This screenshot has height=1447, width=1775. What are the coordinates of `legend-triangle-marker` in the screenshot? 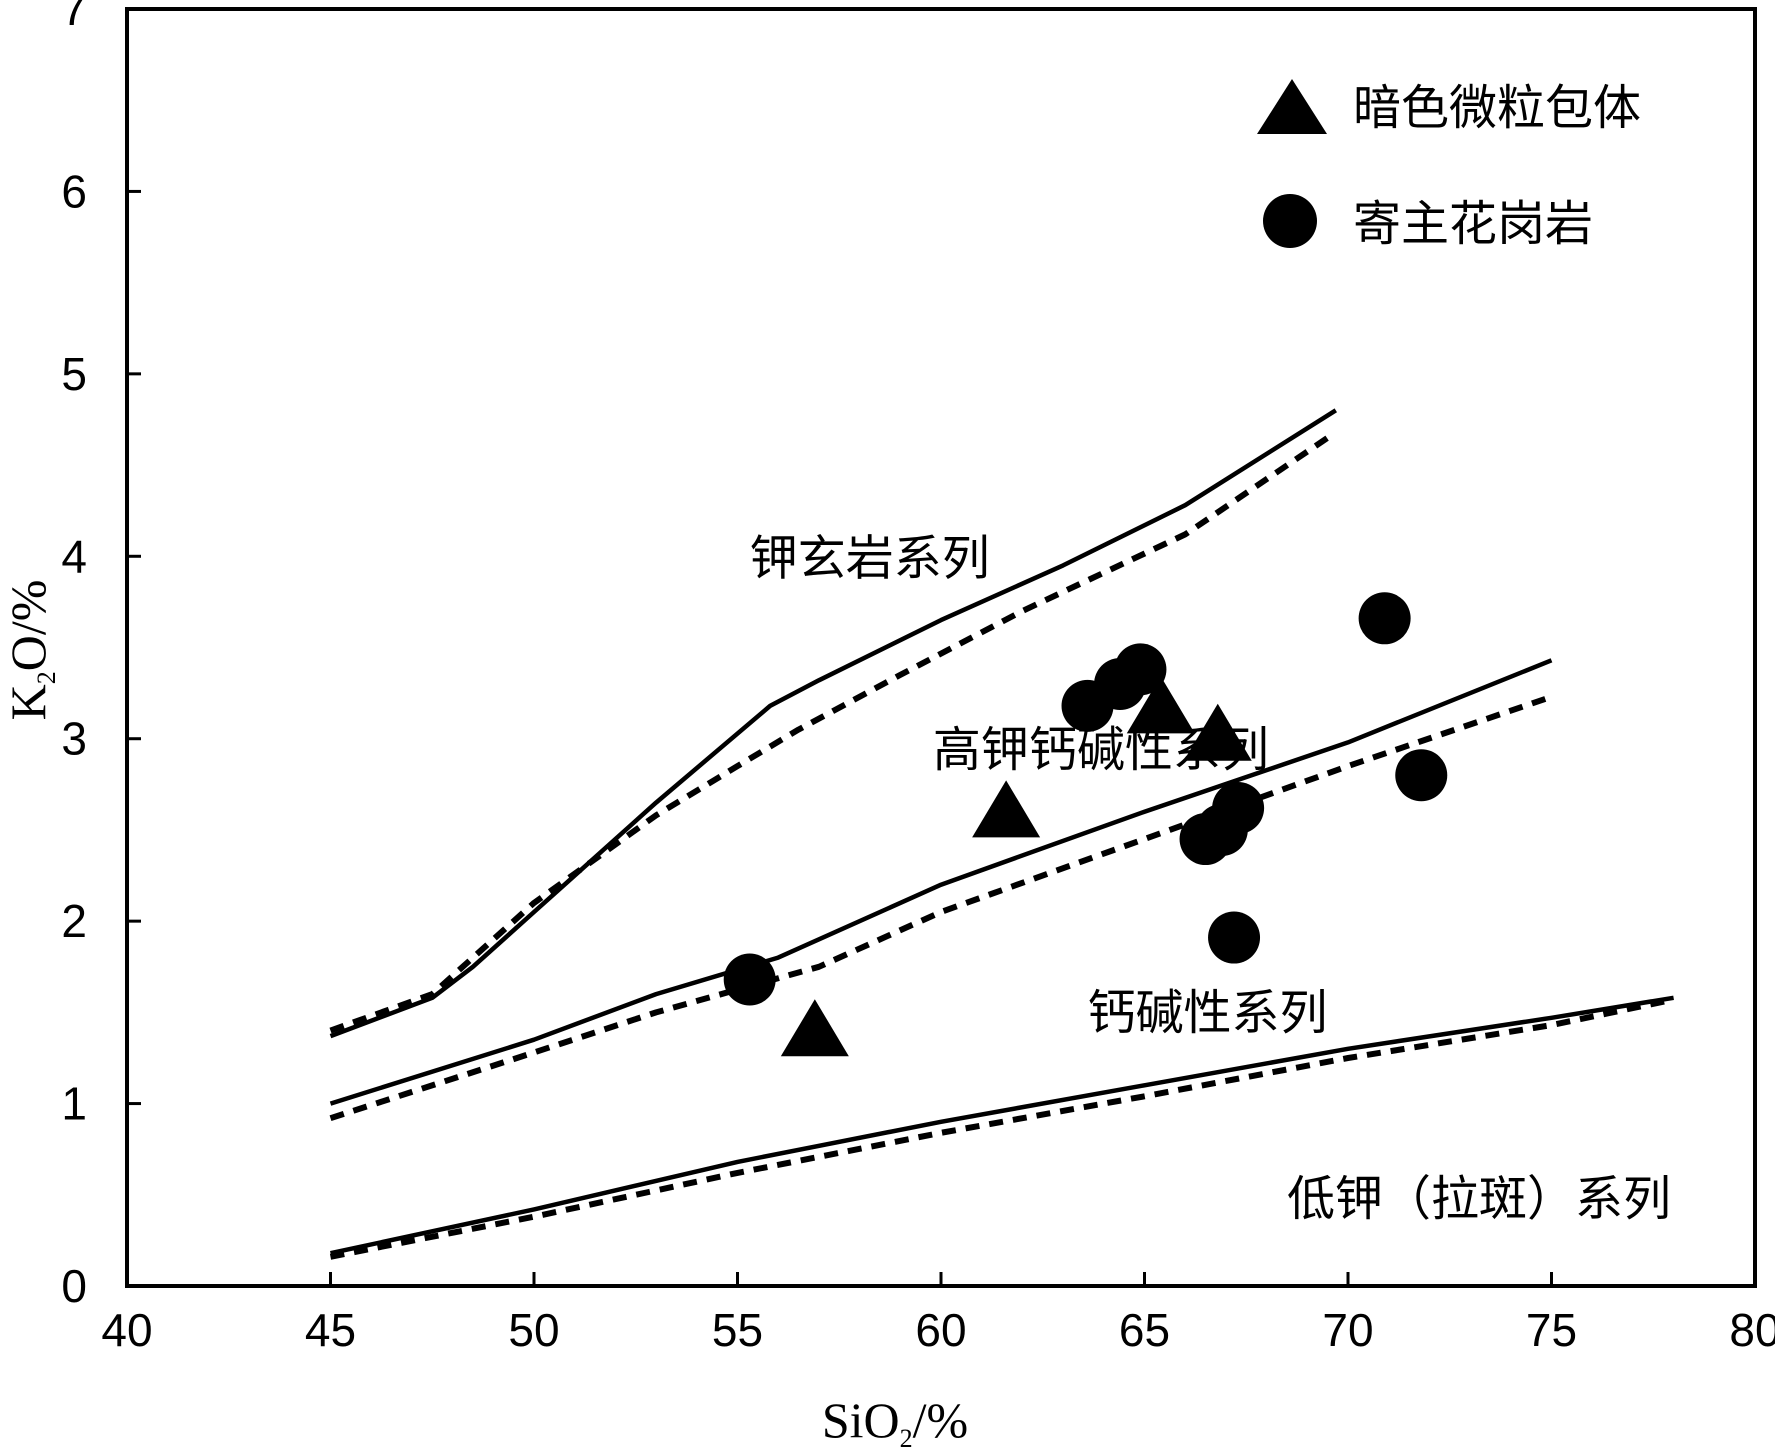 It's located at (1292, 106).